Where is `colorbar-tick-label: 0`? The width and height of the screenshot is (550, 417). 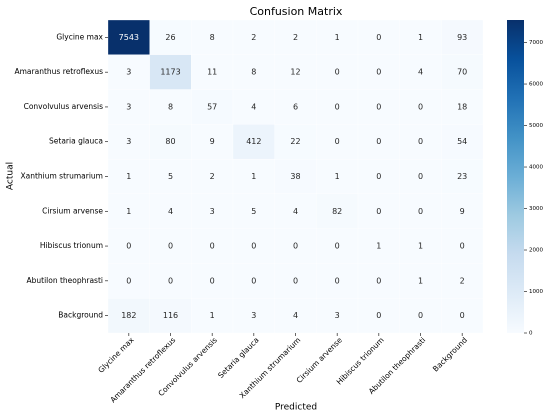 colorbar-tick-label: 0 is located at coordinates (531, 334).